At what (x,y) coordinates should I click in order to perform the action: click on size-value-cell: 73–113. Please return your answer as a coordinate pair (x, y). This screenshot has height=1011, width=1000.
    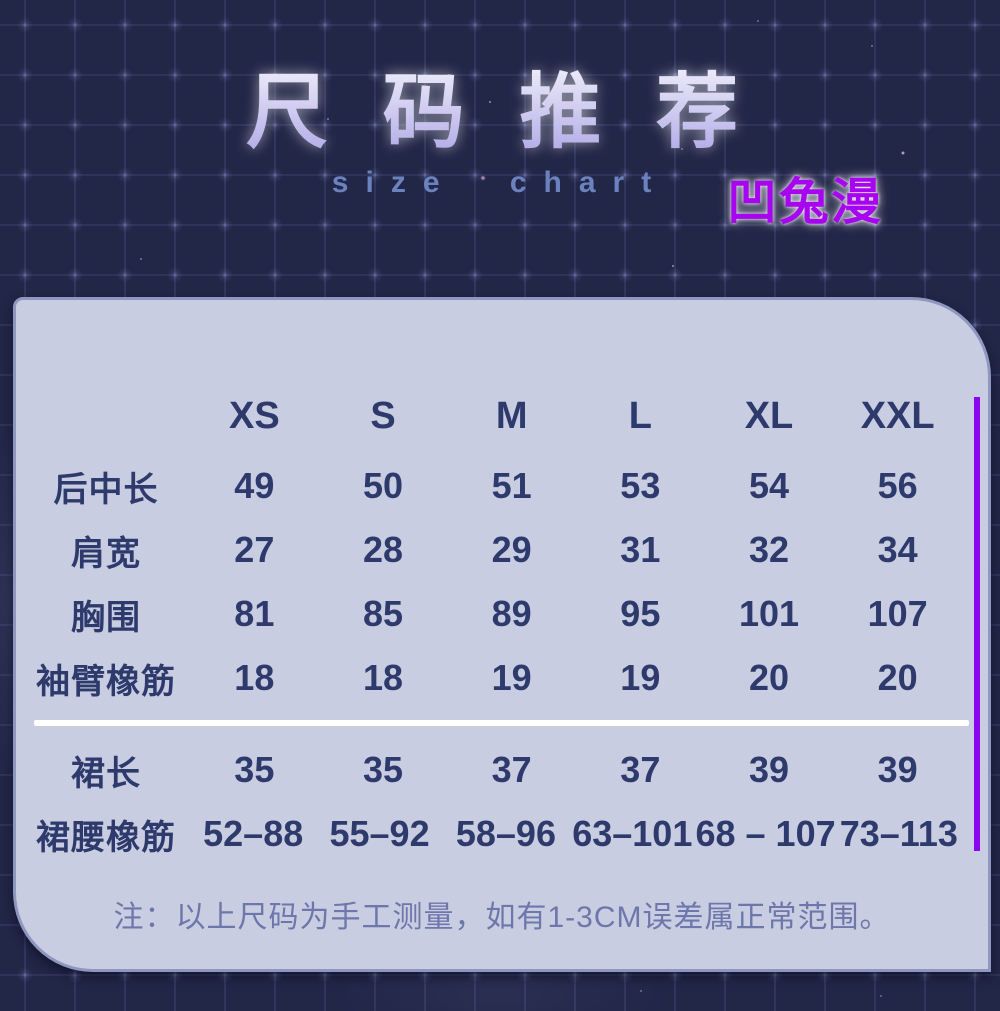
    Looking at the image, I should click on (898, 833).